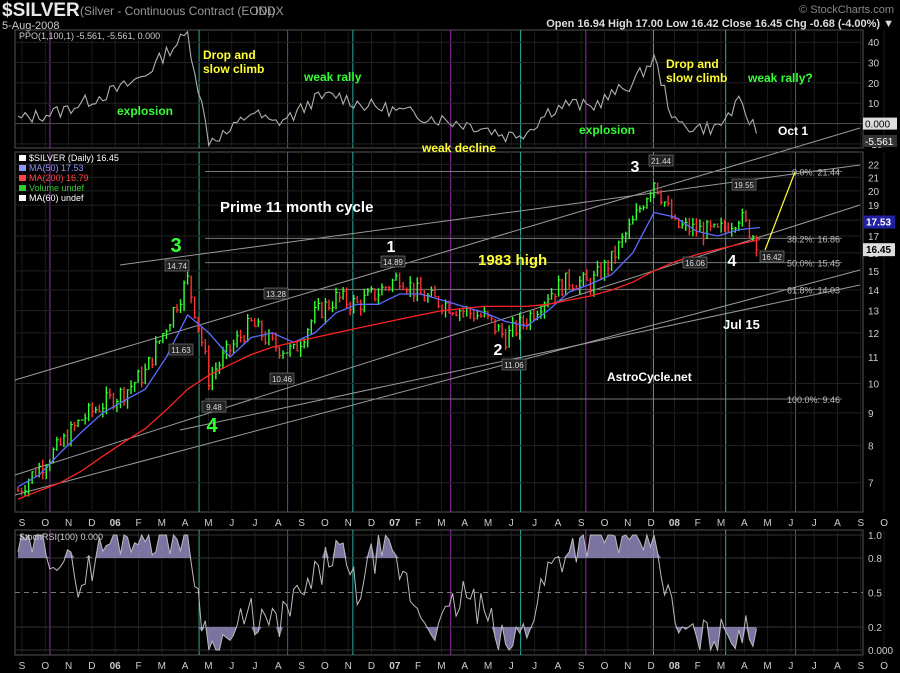  What do you see at coordinates (59, 178) in the screenshot?
I see `price-legend-entry: MA(200) 16.79` at bounding box center [59, 178].